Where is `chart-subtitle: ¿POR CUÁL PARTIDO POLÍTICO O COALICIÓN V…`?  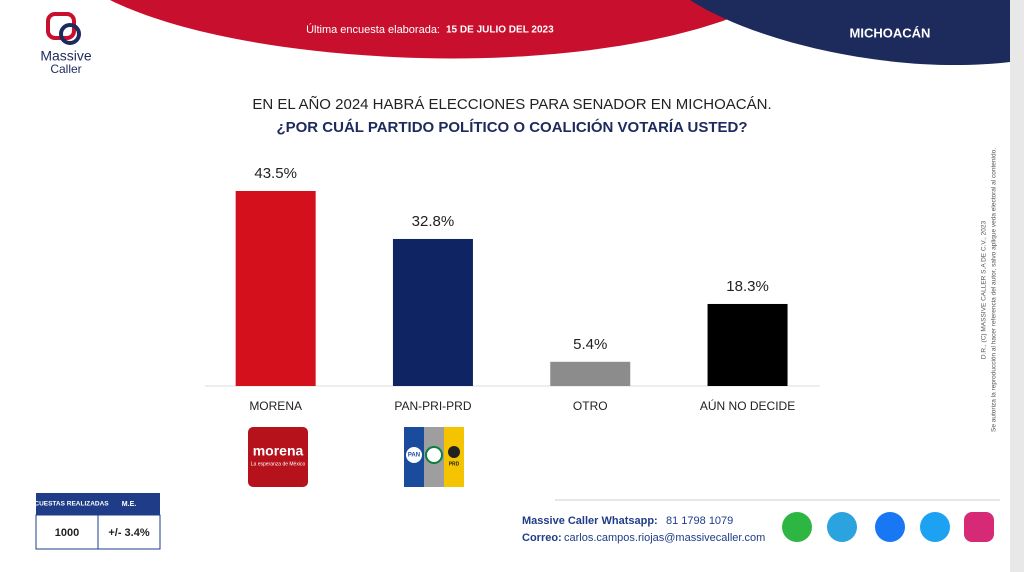 chart-subtitle: ¿POR CUÁL PARTIDO POLÍTICO O COALICIÓN V… is located at coordinates (511, 127).